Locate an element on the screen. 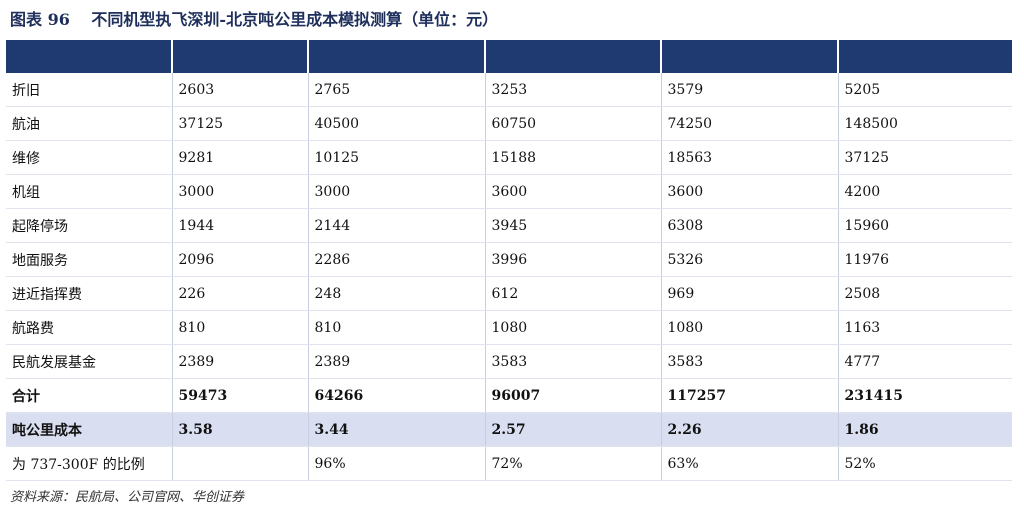  table-row: 折旧 2603 2765 3253 3579 5205 is located at coordinates (509, 90).